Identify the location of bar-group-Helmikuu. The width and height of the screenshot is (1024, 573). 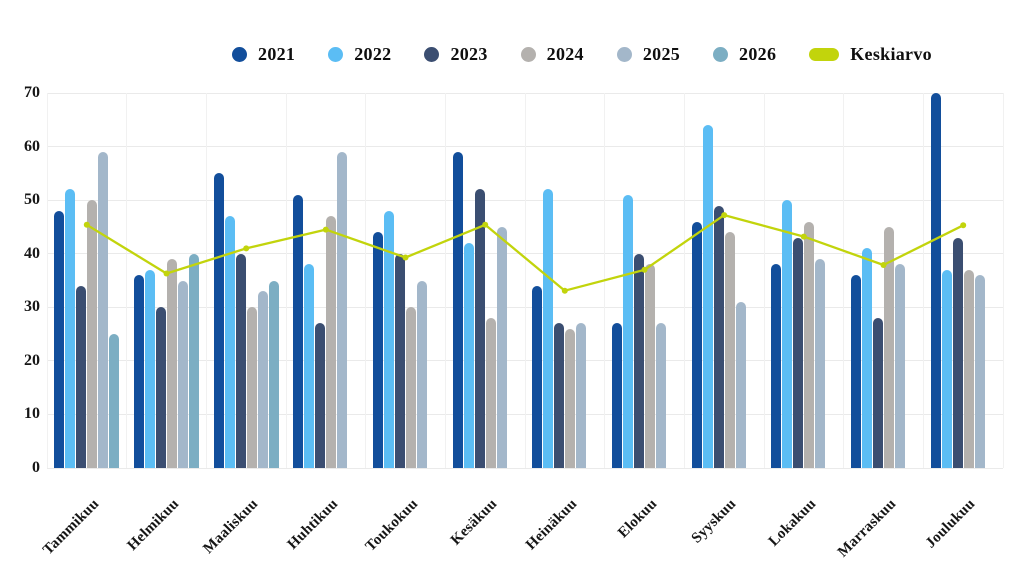
(167, 280).